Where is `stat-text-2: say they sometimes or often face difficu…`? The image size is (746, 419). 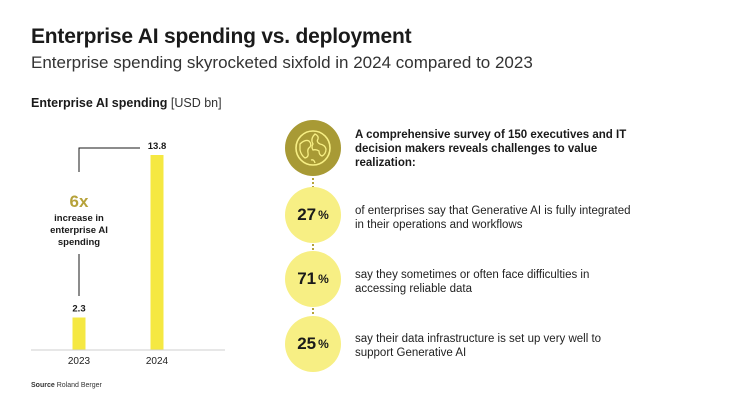
stat-text-2: say they sometimes or often face difficu… is located at coordinates (472, 282).